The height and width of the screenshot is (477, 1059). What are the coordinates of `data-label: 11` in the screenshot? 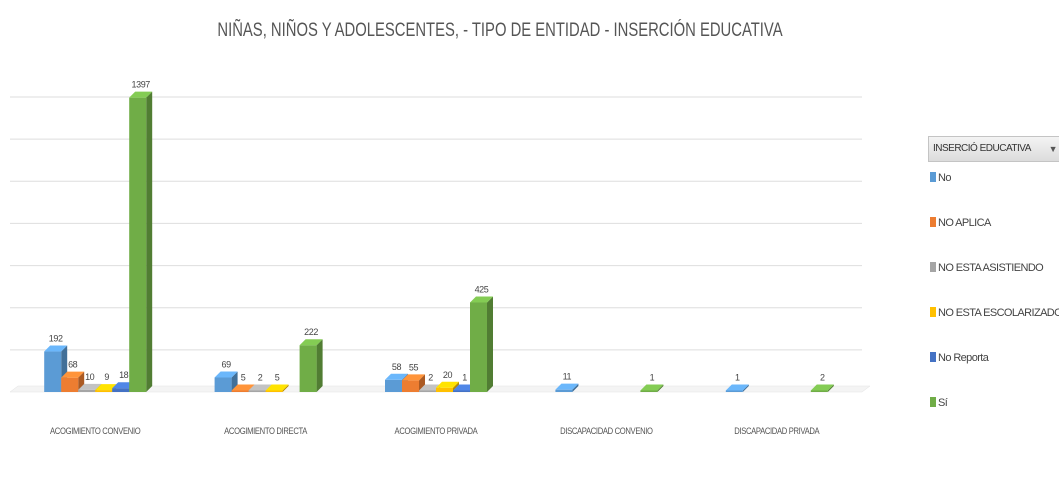 It's located at (567, 377).